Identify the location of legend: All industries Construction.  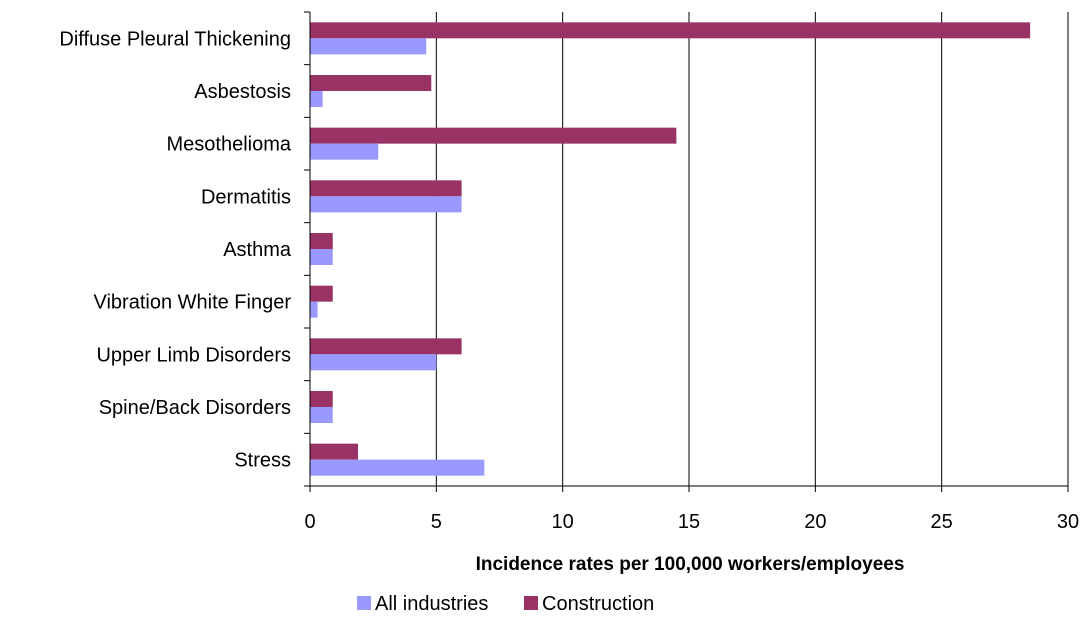
(505, 604).